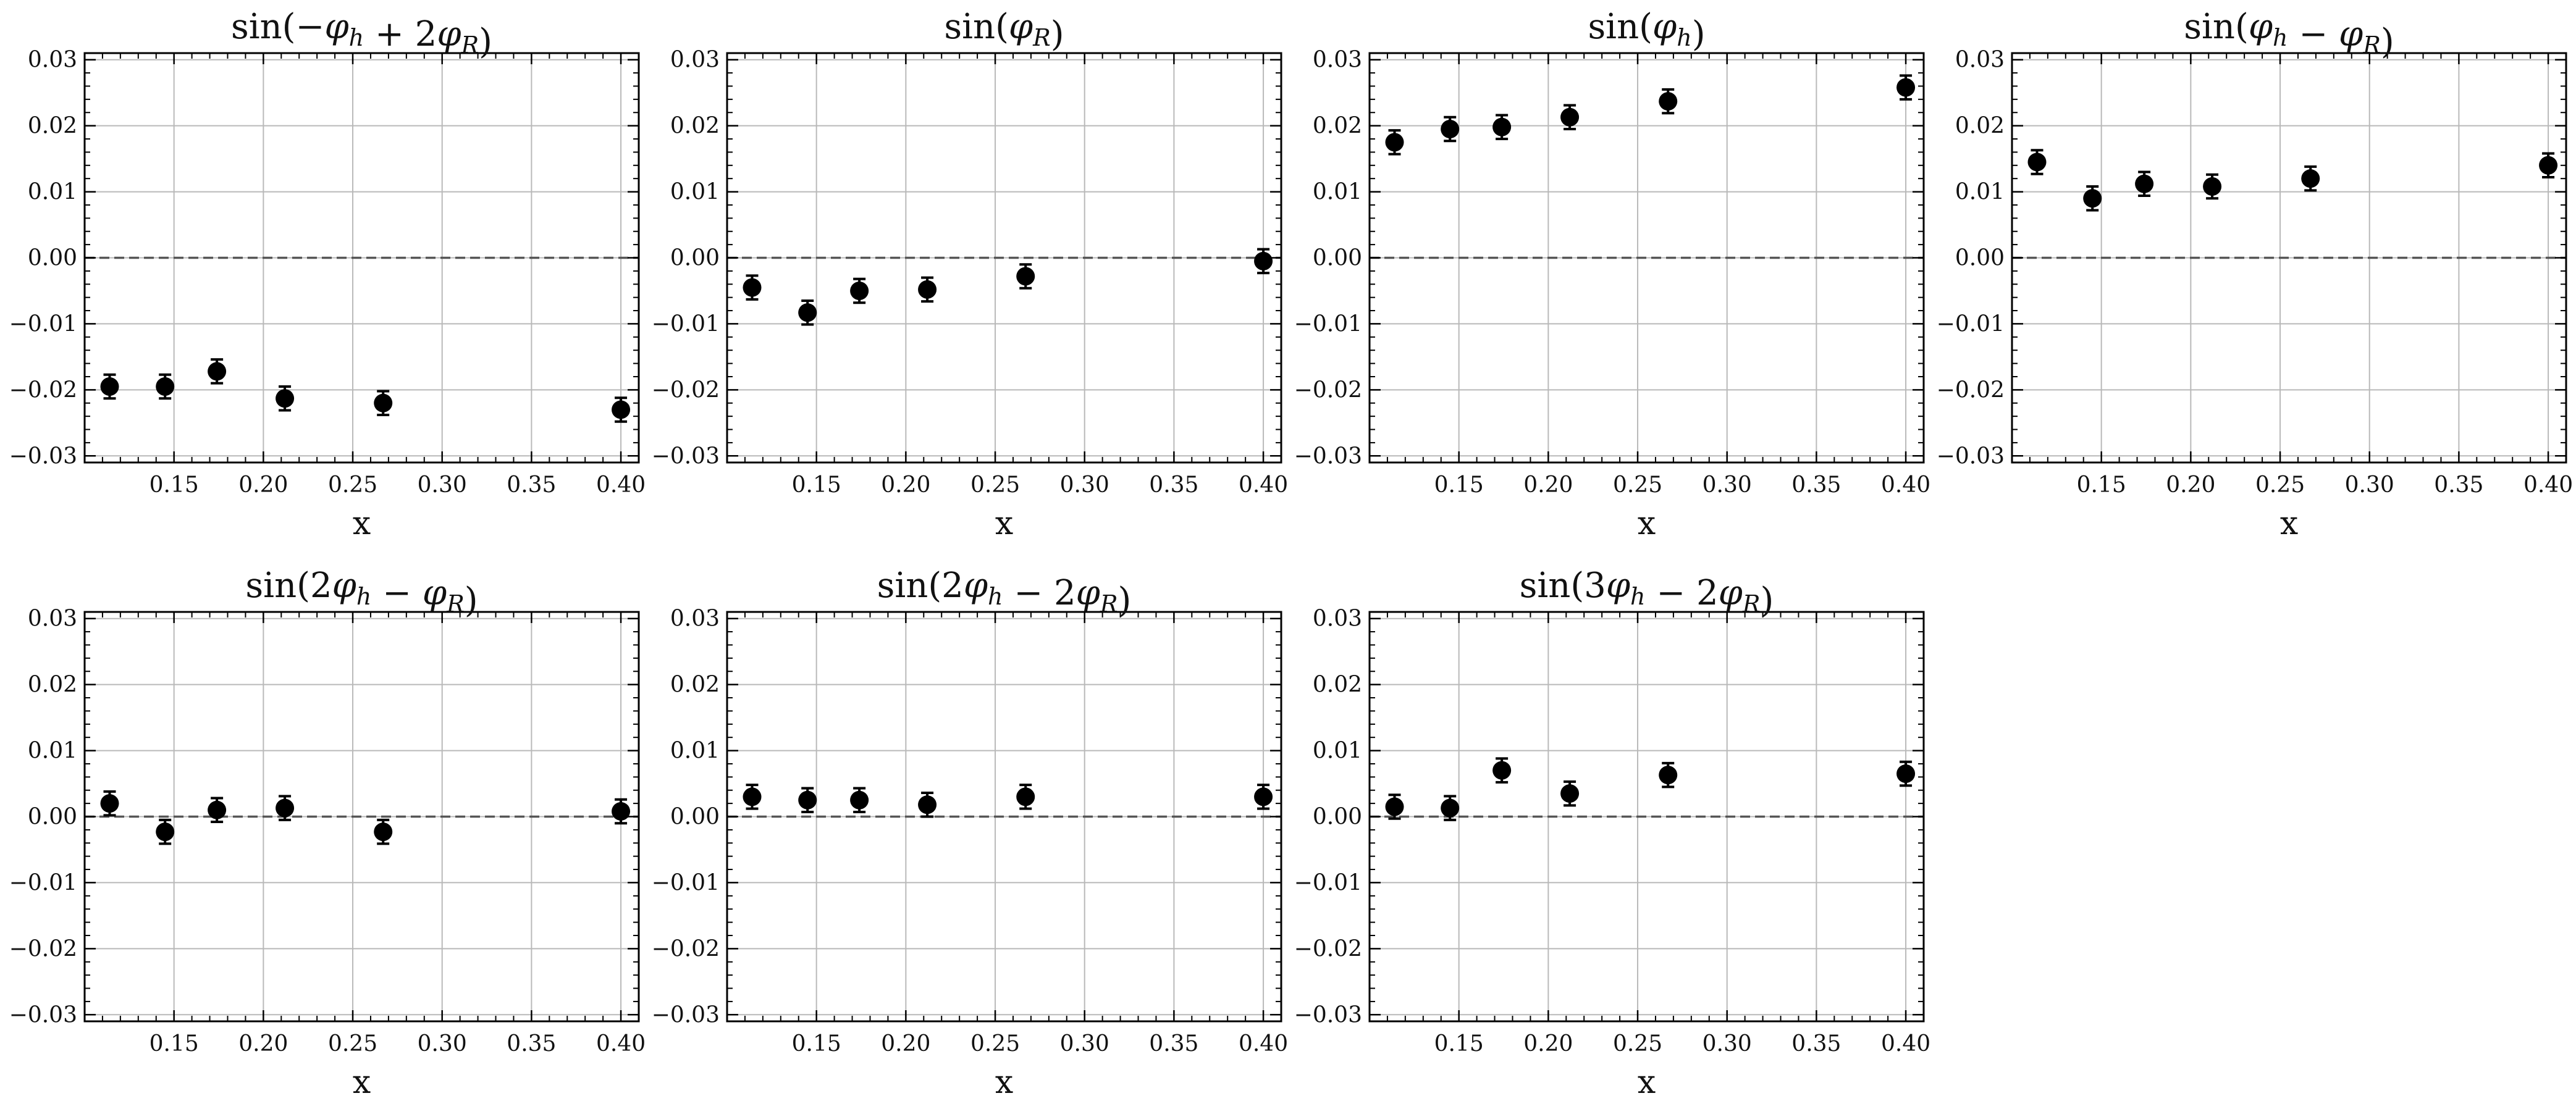 The width and height of the screenshot is (2576, 1109). What do you see at coordinates (1563, 586) in the screenshot?
I see `title-text: sin(3` at bounding box center [1563, 586].